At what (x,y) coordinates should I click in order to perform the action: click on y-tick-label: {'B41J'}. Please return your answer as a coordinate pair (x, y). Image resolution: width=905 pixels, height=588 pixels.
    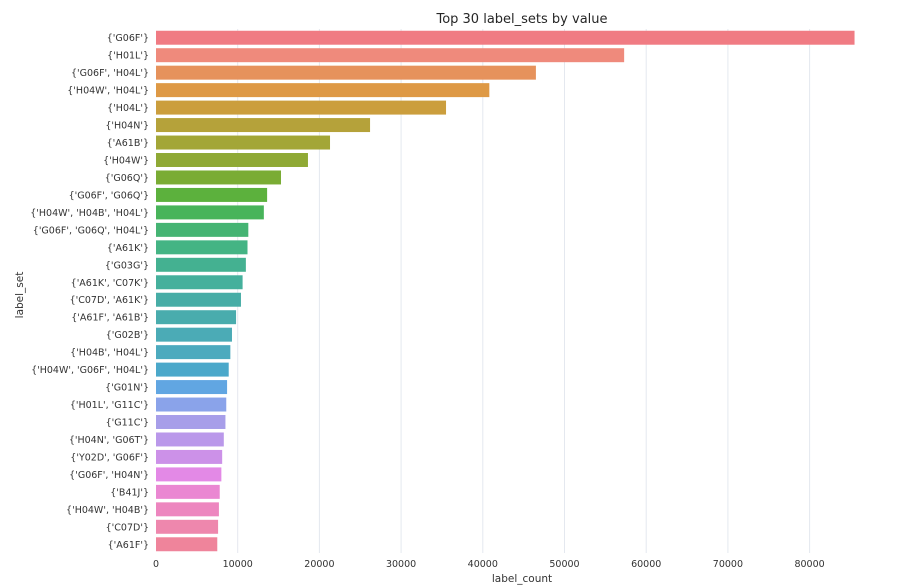
    Looking at the image, I should click on (129, 492).